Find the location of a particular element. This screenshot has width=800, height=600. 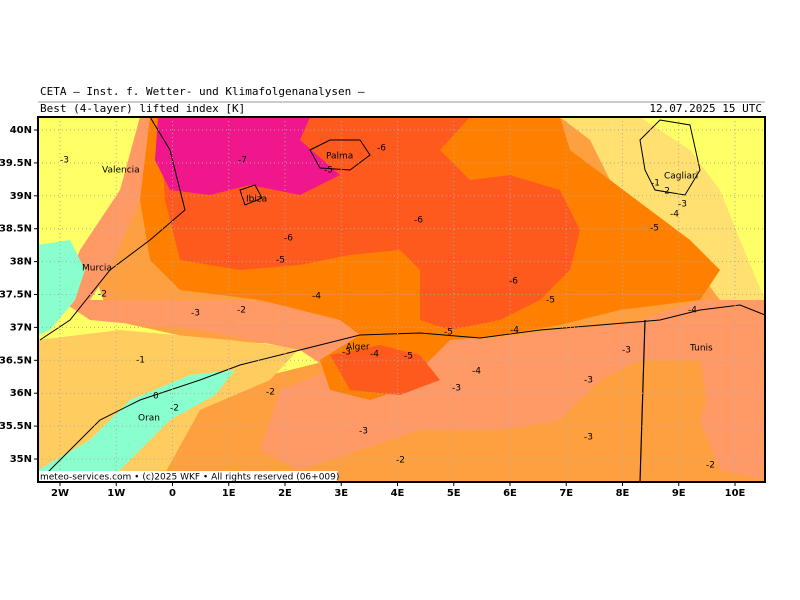

lon-label: 9E is located at coordinates (679, 493).